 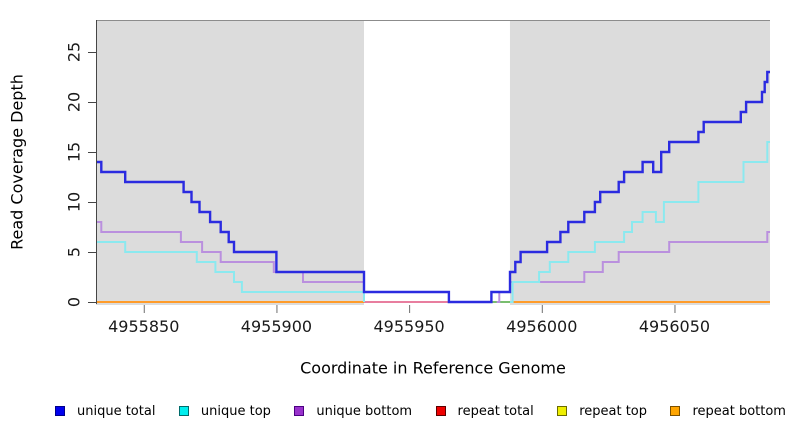 I want to click on legend-label: repeat top, so click(x=613, y=411).